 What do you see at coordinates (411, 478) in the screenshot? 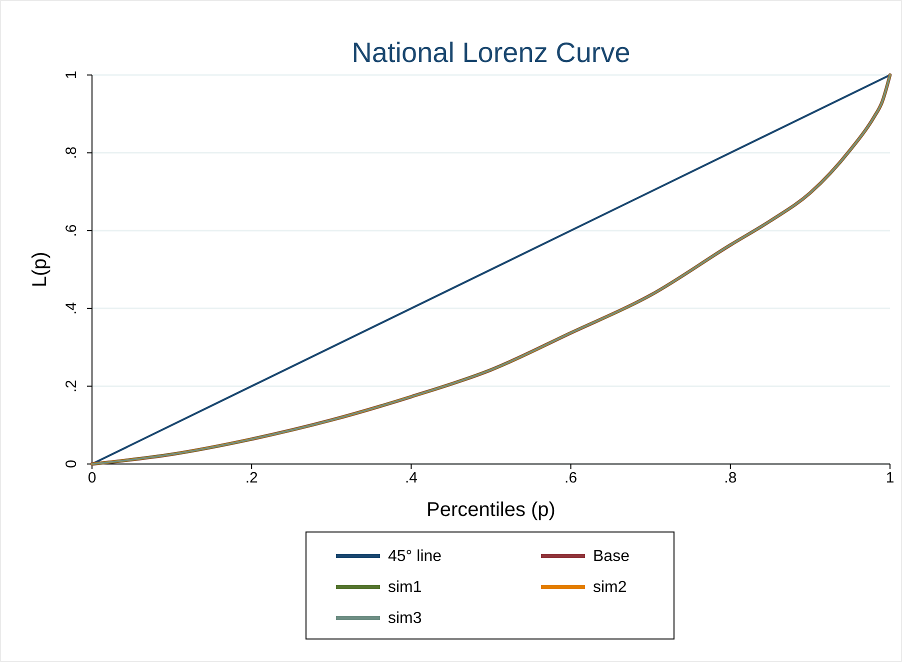
I see `x-tick-label: .4` at bounding box center [411, 478].